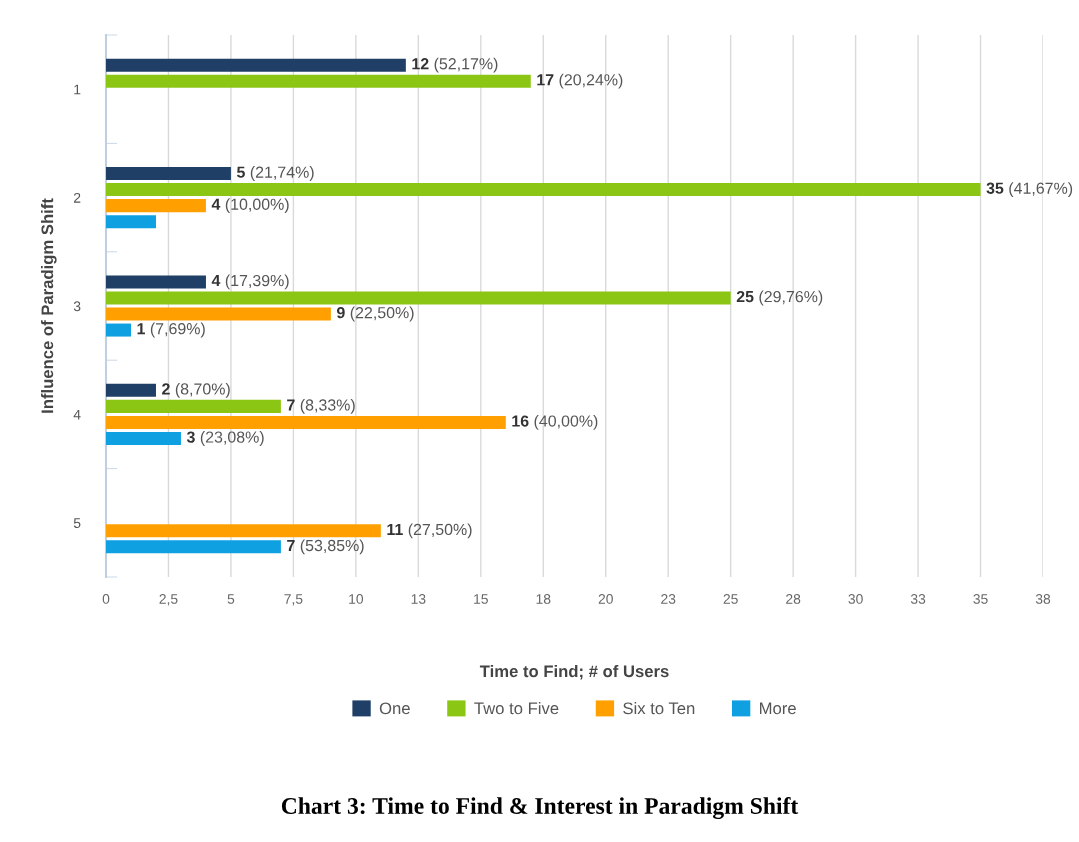 This screenshot has width=1079, height=842. Describe the element at coordinates (250, 282) in the screenshot. I see `data-label: 4 (17,39%)` at that location.